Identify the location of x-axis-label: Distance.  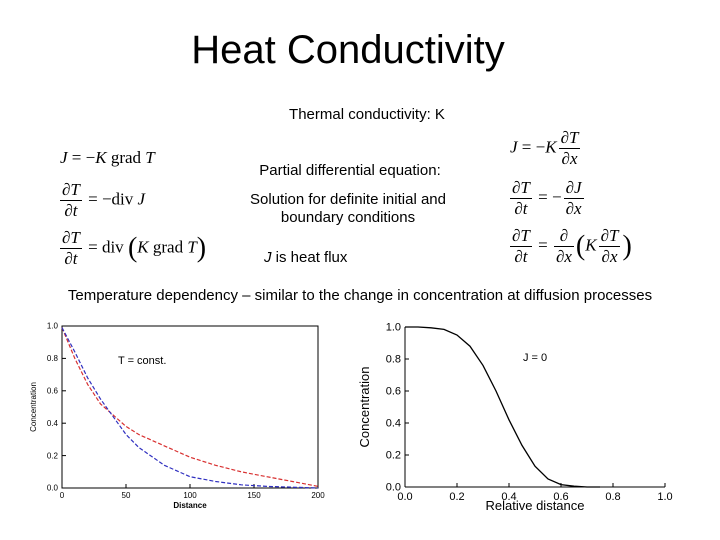
(190, 505).